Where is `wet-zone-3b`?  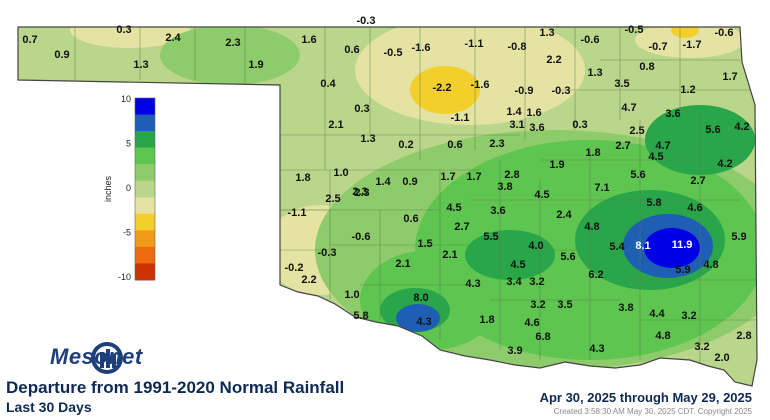 wet-zone-3b is located at coordinates (510, 255).